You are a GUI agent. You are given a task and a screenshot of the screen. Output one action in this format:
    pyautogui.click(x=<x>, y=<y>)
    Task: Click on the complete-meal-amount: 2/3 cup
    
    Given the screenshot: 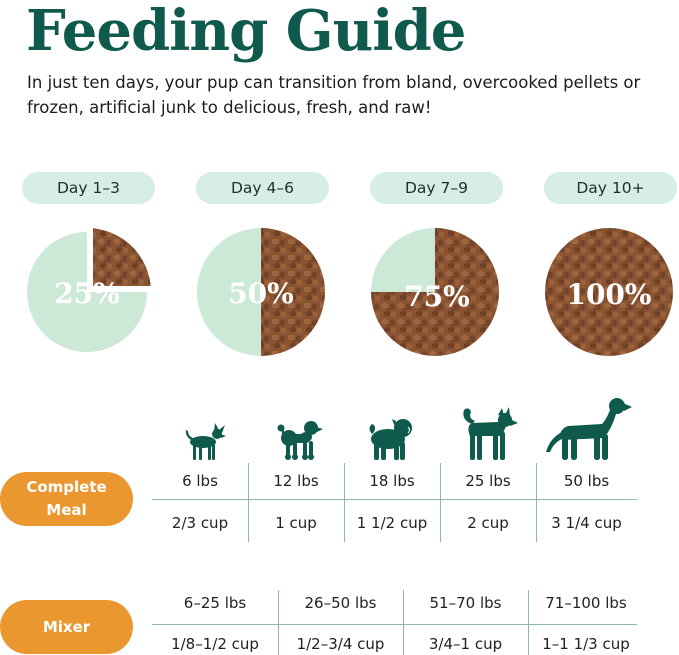 What is the action you would take?
    pyautogui.click(x=200, y=523)
    